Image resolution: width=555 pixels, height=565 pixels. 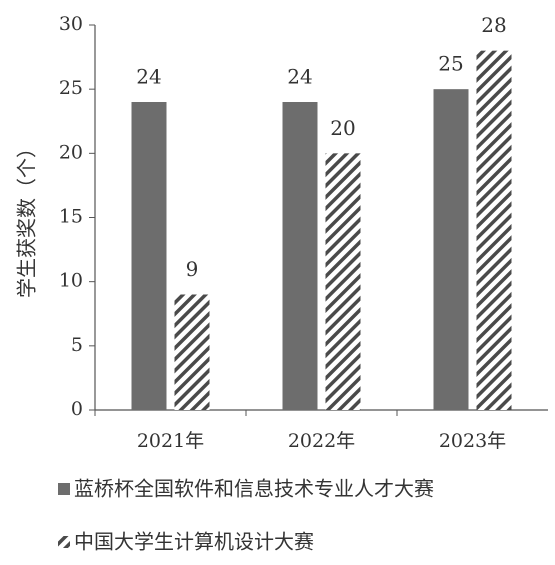 What do you see at coordinates (77, 409) in the screenshot?
I see `y-tick-label: 0` at bounding box center [77, 409].